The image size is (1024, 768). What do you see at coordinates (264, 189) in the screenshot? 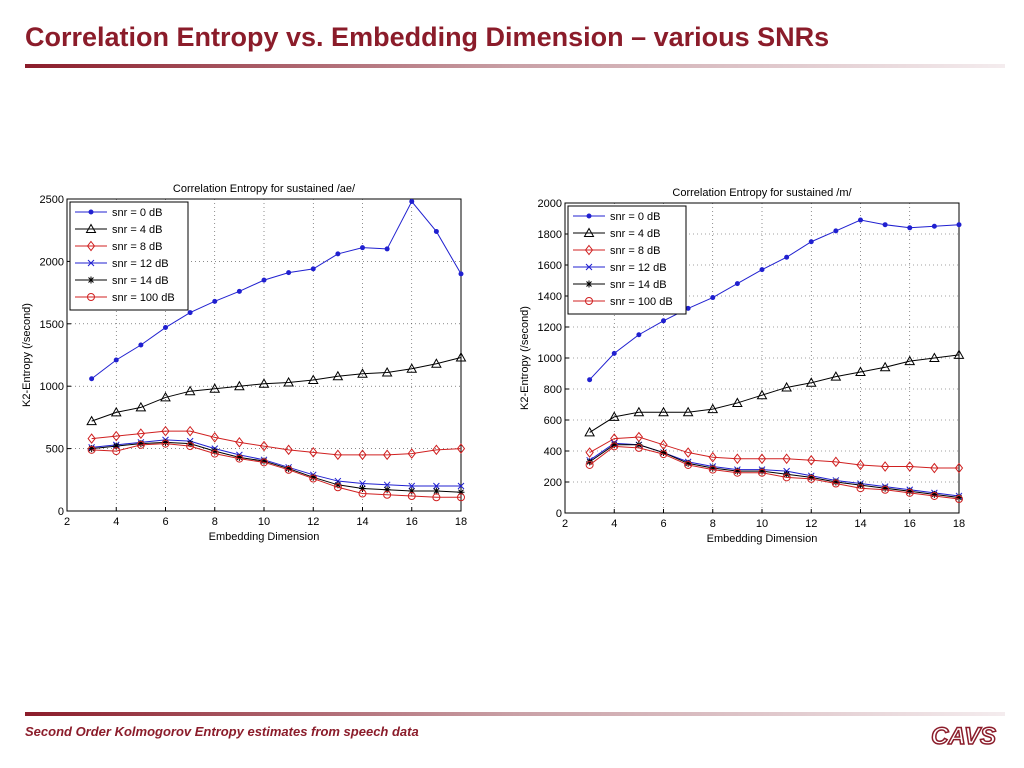
I see `chart-title: Correlation Entropy for sustained /ae/` at bounding box center [264, 189].